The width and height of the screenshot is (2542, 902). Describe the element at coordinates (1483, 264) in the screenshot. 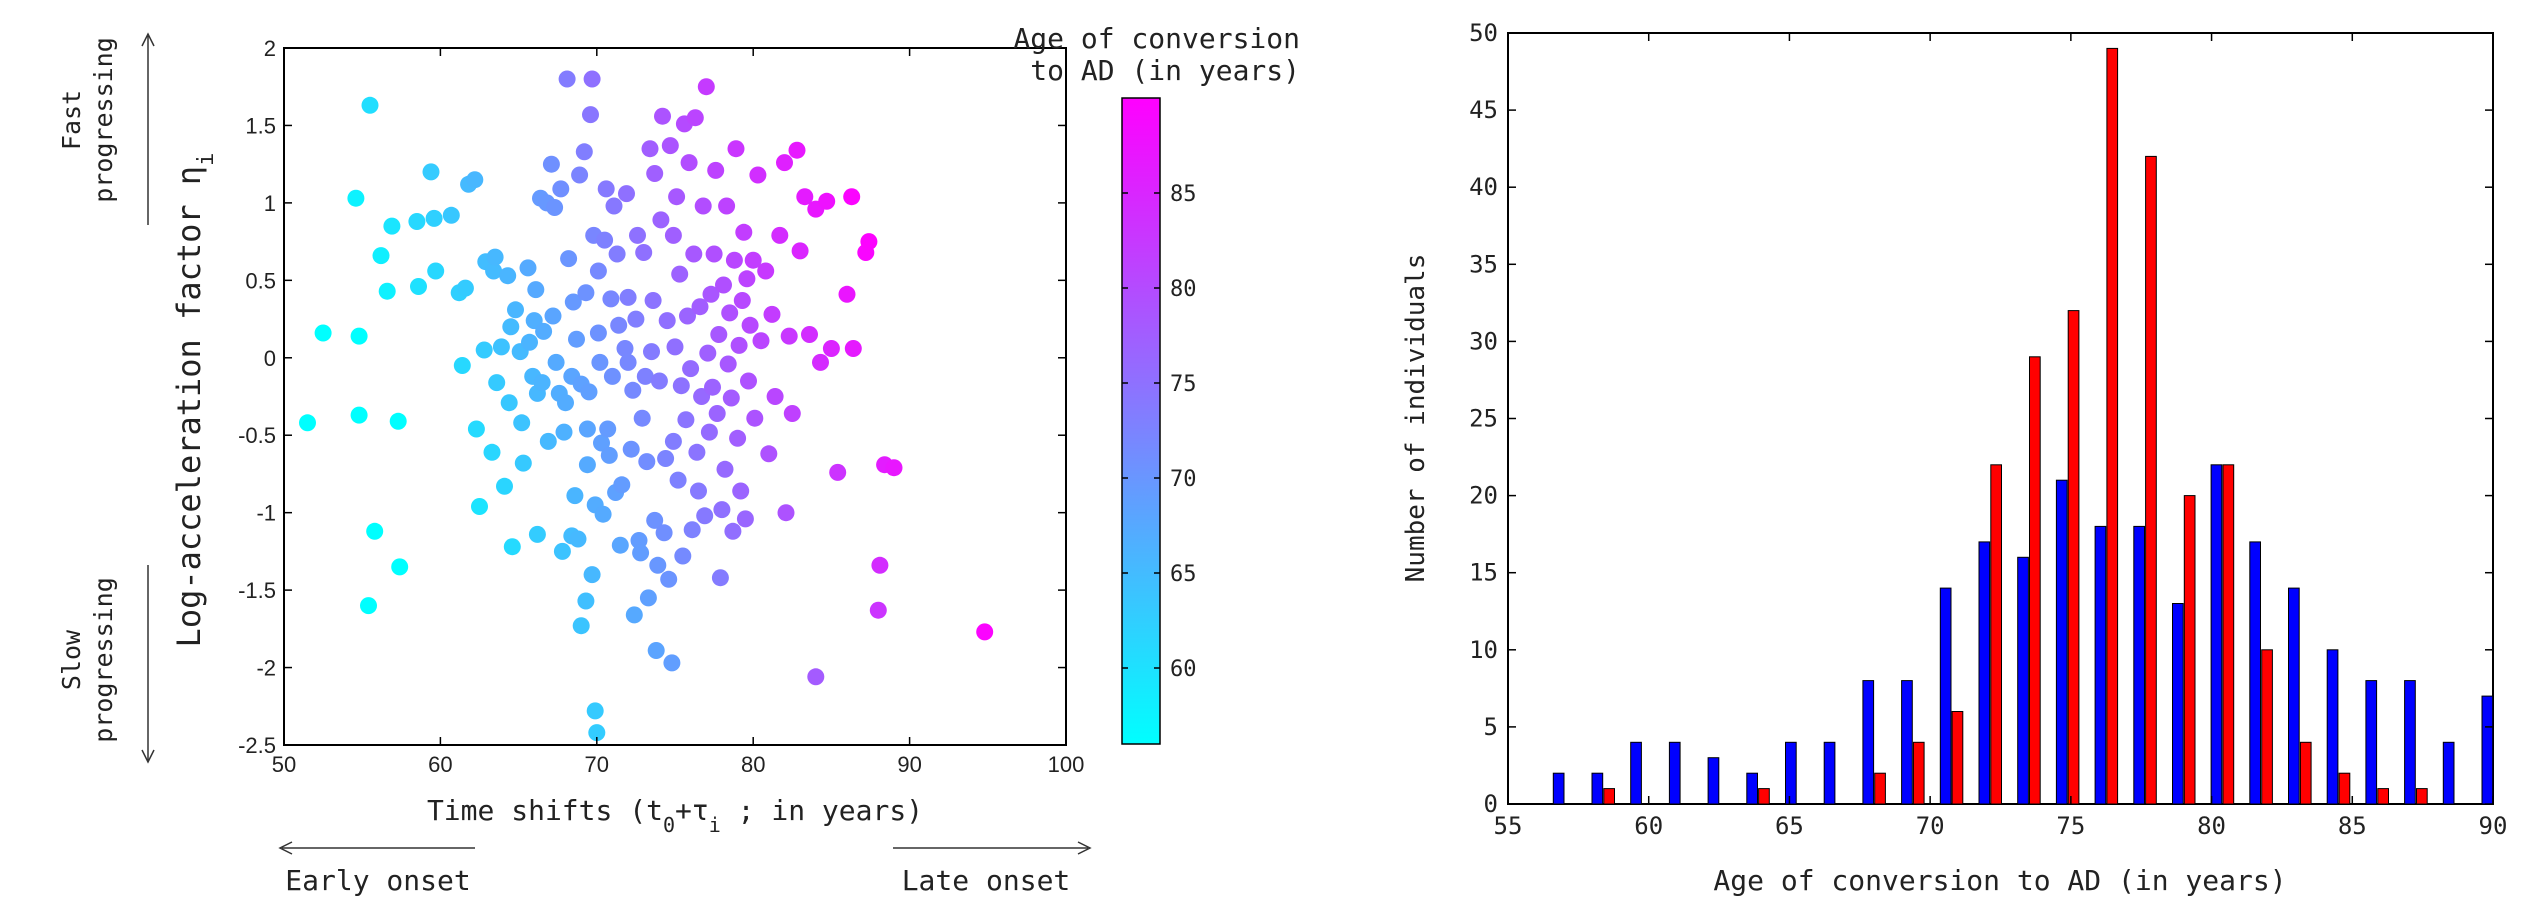

I see `histogram-y-tick-label: 35` at that location.